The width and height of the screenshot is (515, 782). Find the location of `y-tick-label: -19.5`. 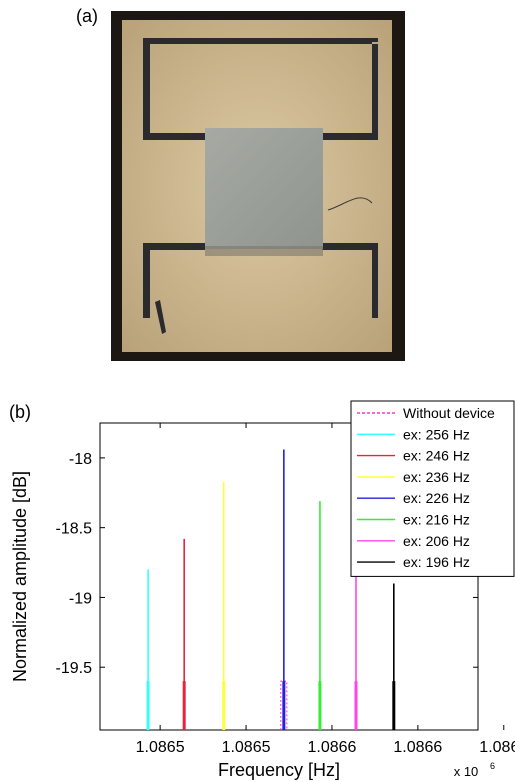

y-tick-label: -19.5 is located at coordinates (74, 668).